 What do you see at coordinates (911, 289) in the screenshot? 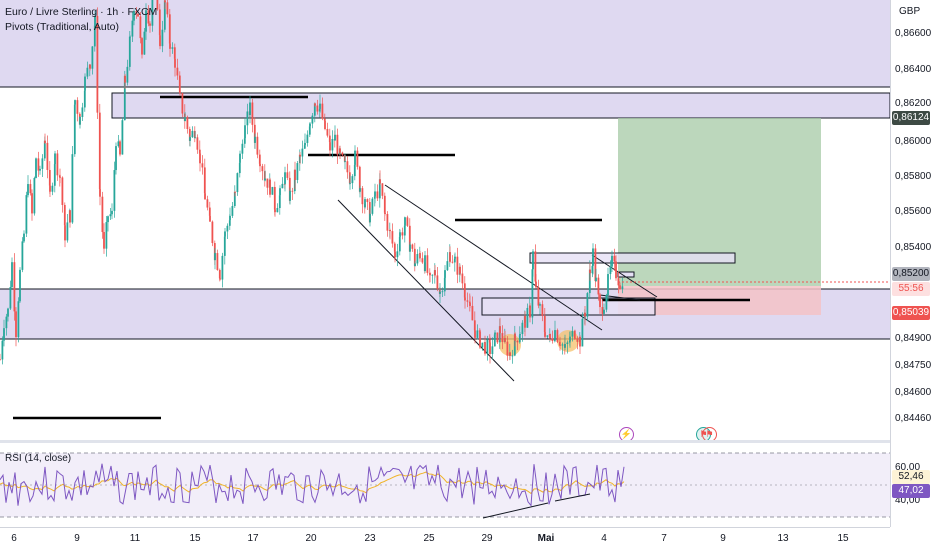
I see `countdown-tag: 55:56` at bounding box center [911, 289].